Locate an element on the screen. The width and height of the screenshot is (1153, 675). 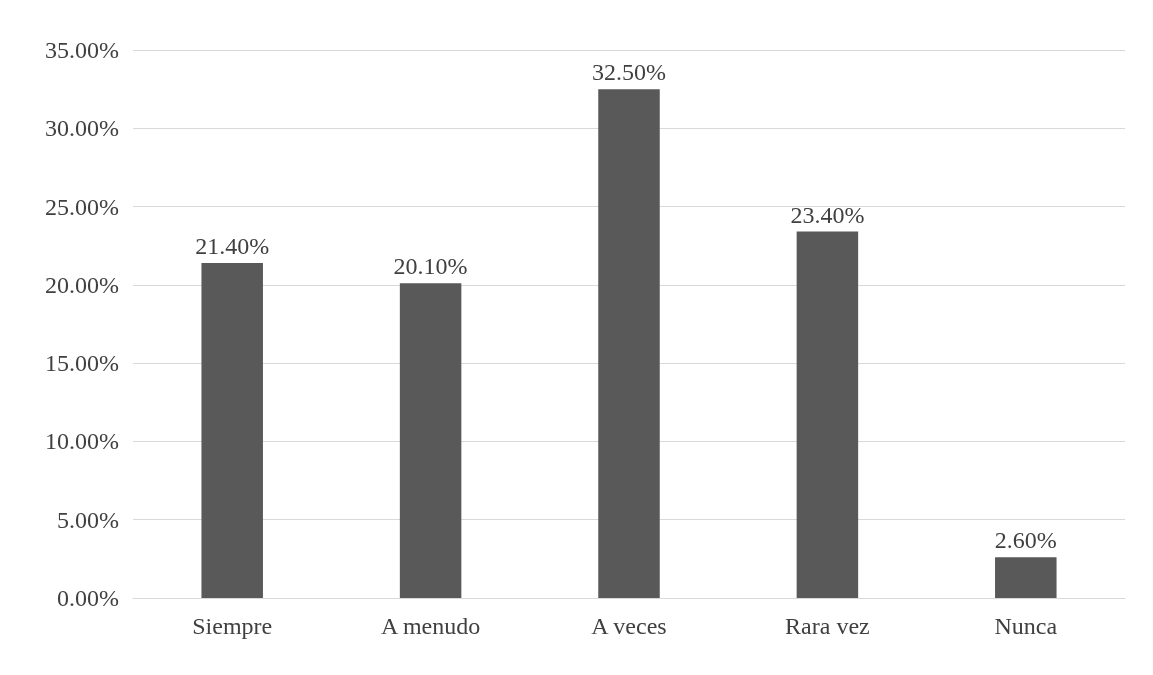
y-tick-label: 10.00% is located at coordinates (82, 441).